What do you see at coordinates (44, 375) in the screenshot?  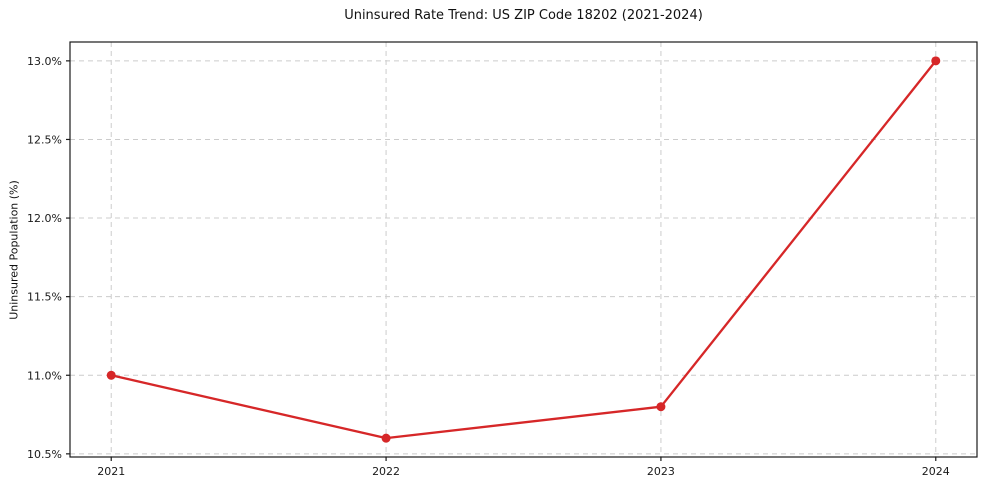 I see `y-tick-label: 11.0%` at bounding box center [44, 375].